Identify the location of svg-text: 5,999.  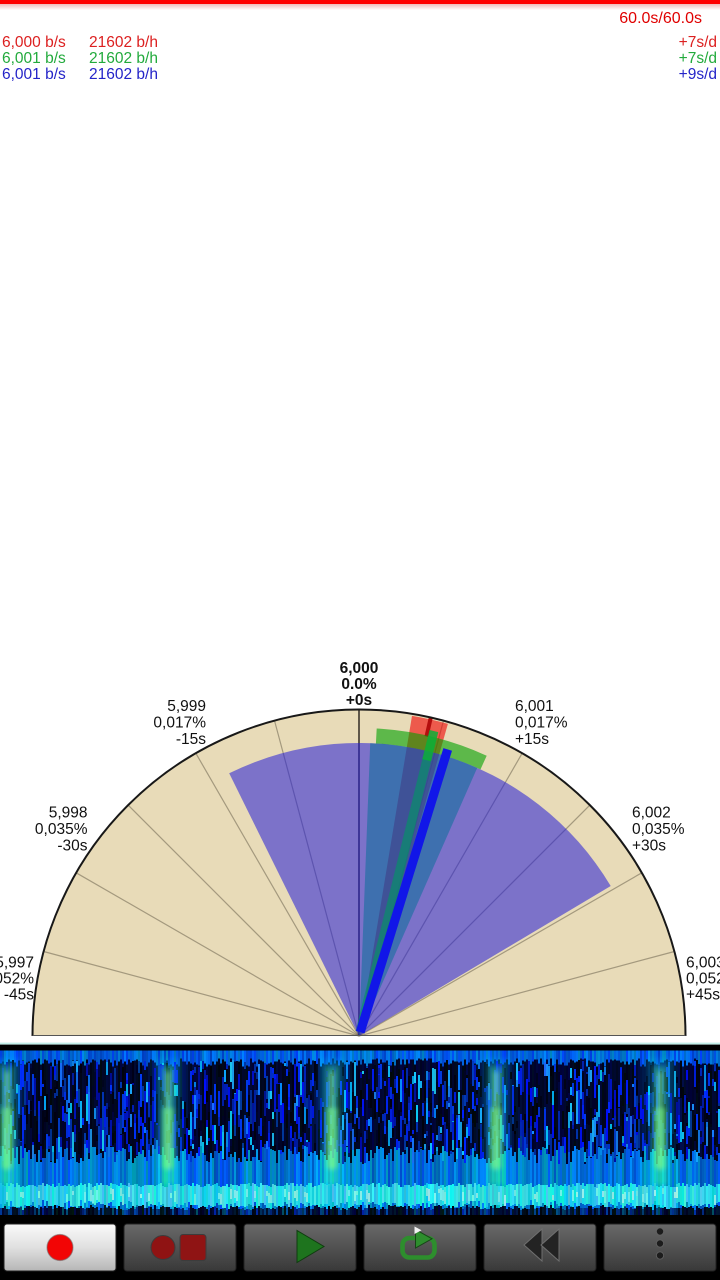
(186, 706).